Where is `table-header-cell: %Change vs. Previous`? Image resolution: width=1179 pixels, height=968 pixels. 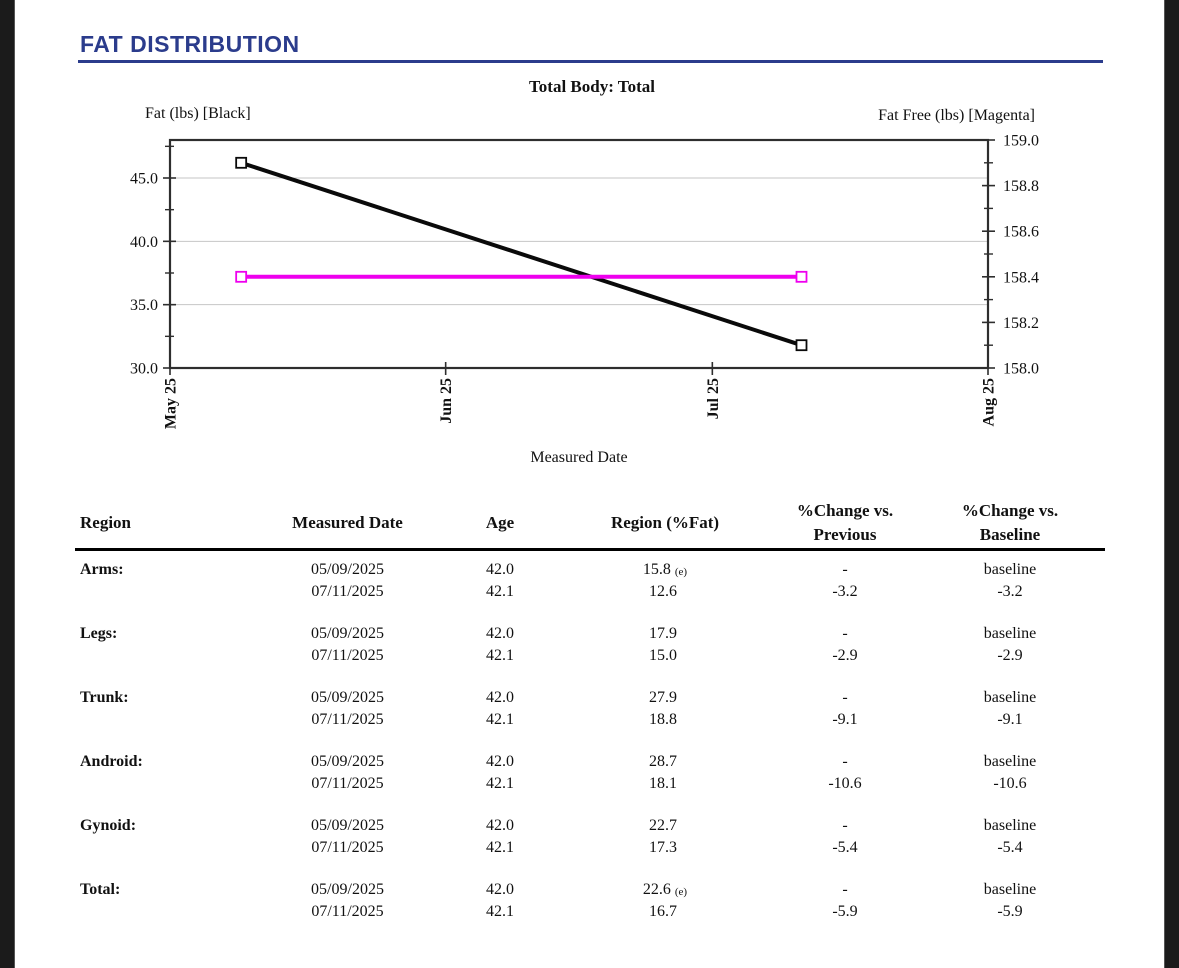 table-header-cell: %Change vs. Previous is located at coordinates (845, 522).